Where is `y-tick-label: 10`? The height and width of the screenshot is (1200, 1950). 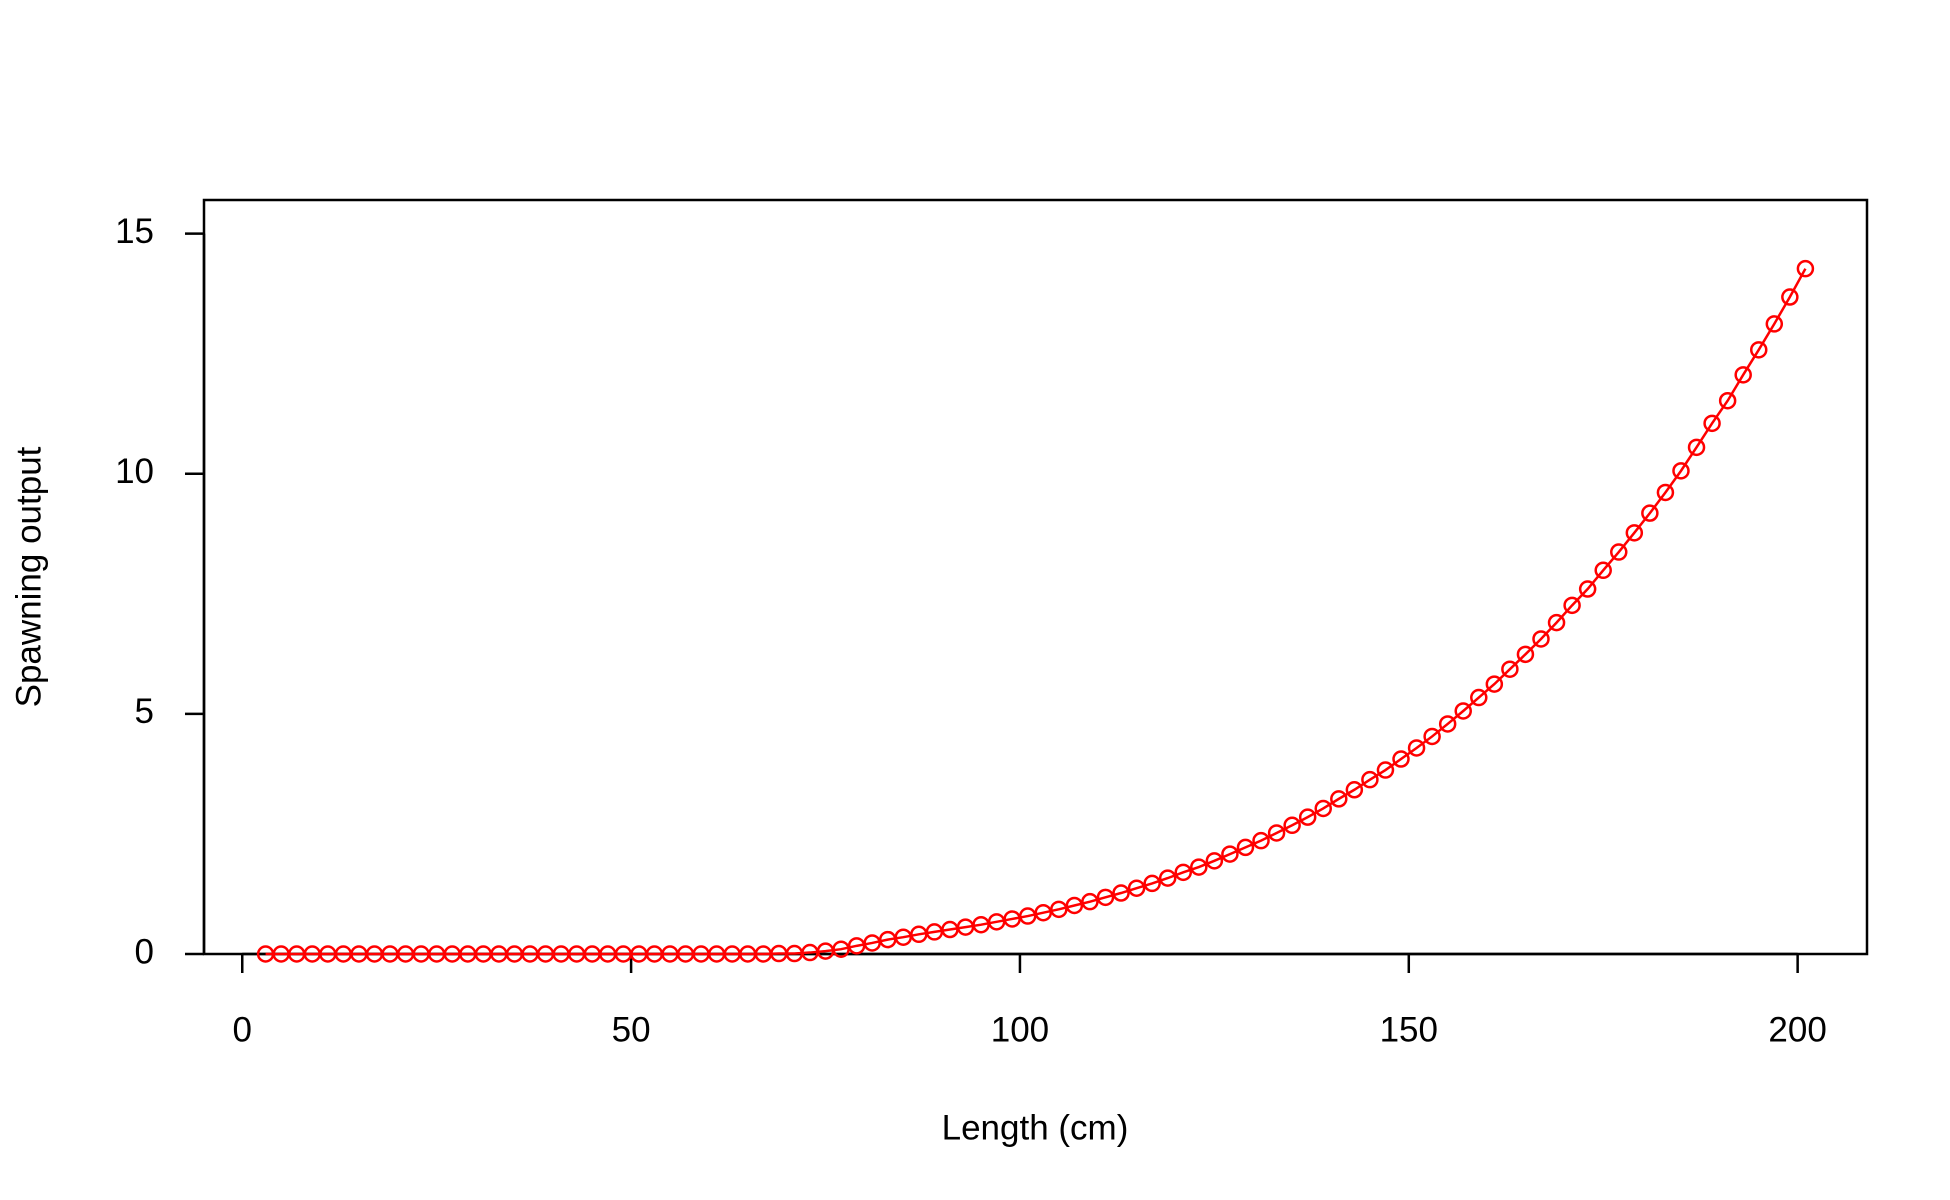 y-tick-label: 10 is located at coordinates (134, 471).